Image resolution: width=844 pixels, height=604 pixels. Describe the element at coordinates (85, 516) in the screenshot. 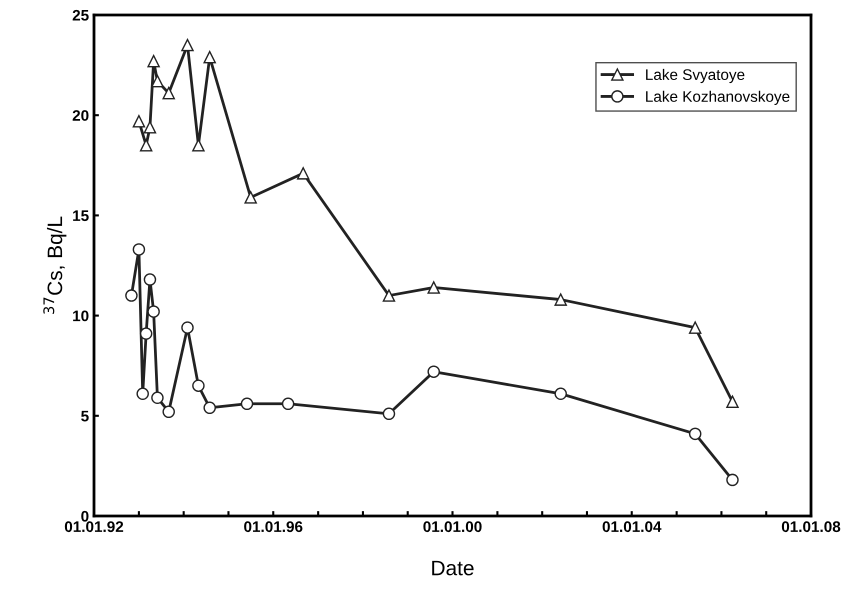

I see `y-tick-label: 0` at that location.